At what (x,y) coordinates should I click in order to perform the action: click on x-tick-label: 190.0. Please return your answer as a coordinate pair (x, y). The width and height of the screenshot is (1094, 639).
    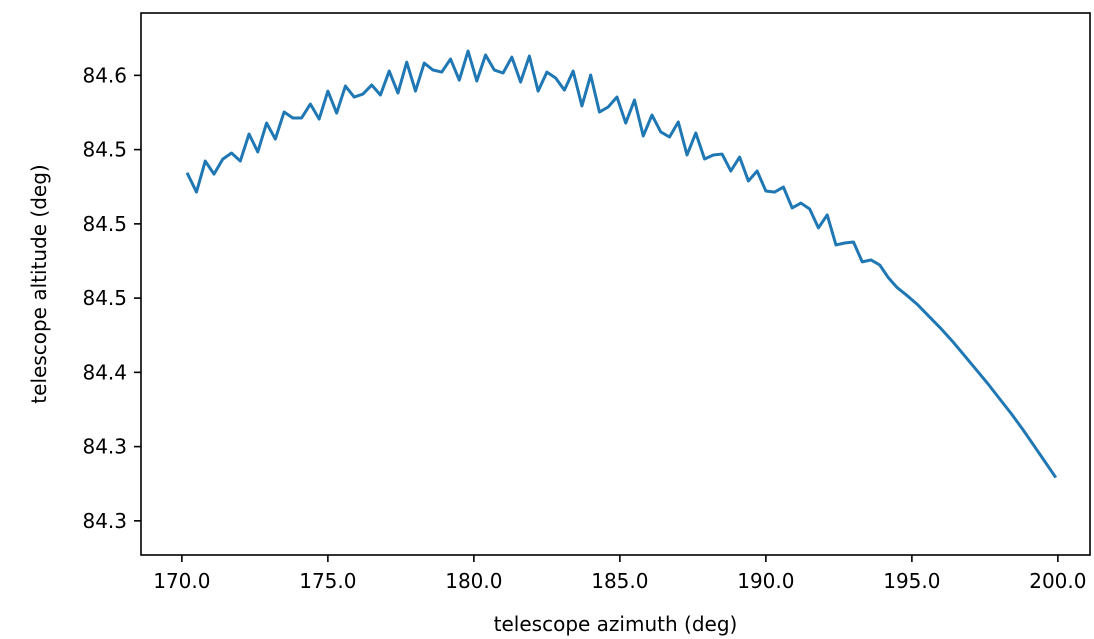
    Looking at the image, I should click on (765, 581).